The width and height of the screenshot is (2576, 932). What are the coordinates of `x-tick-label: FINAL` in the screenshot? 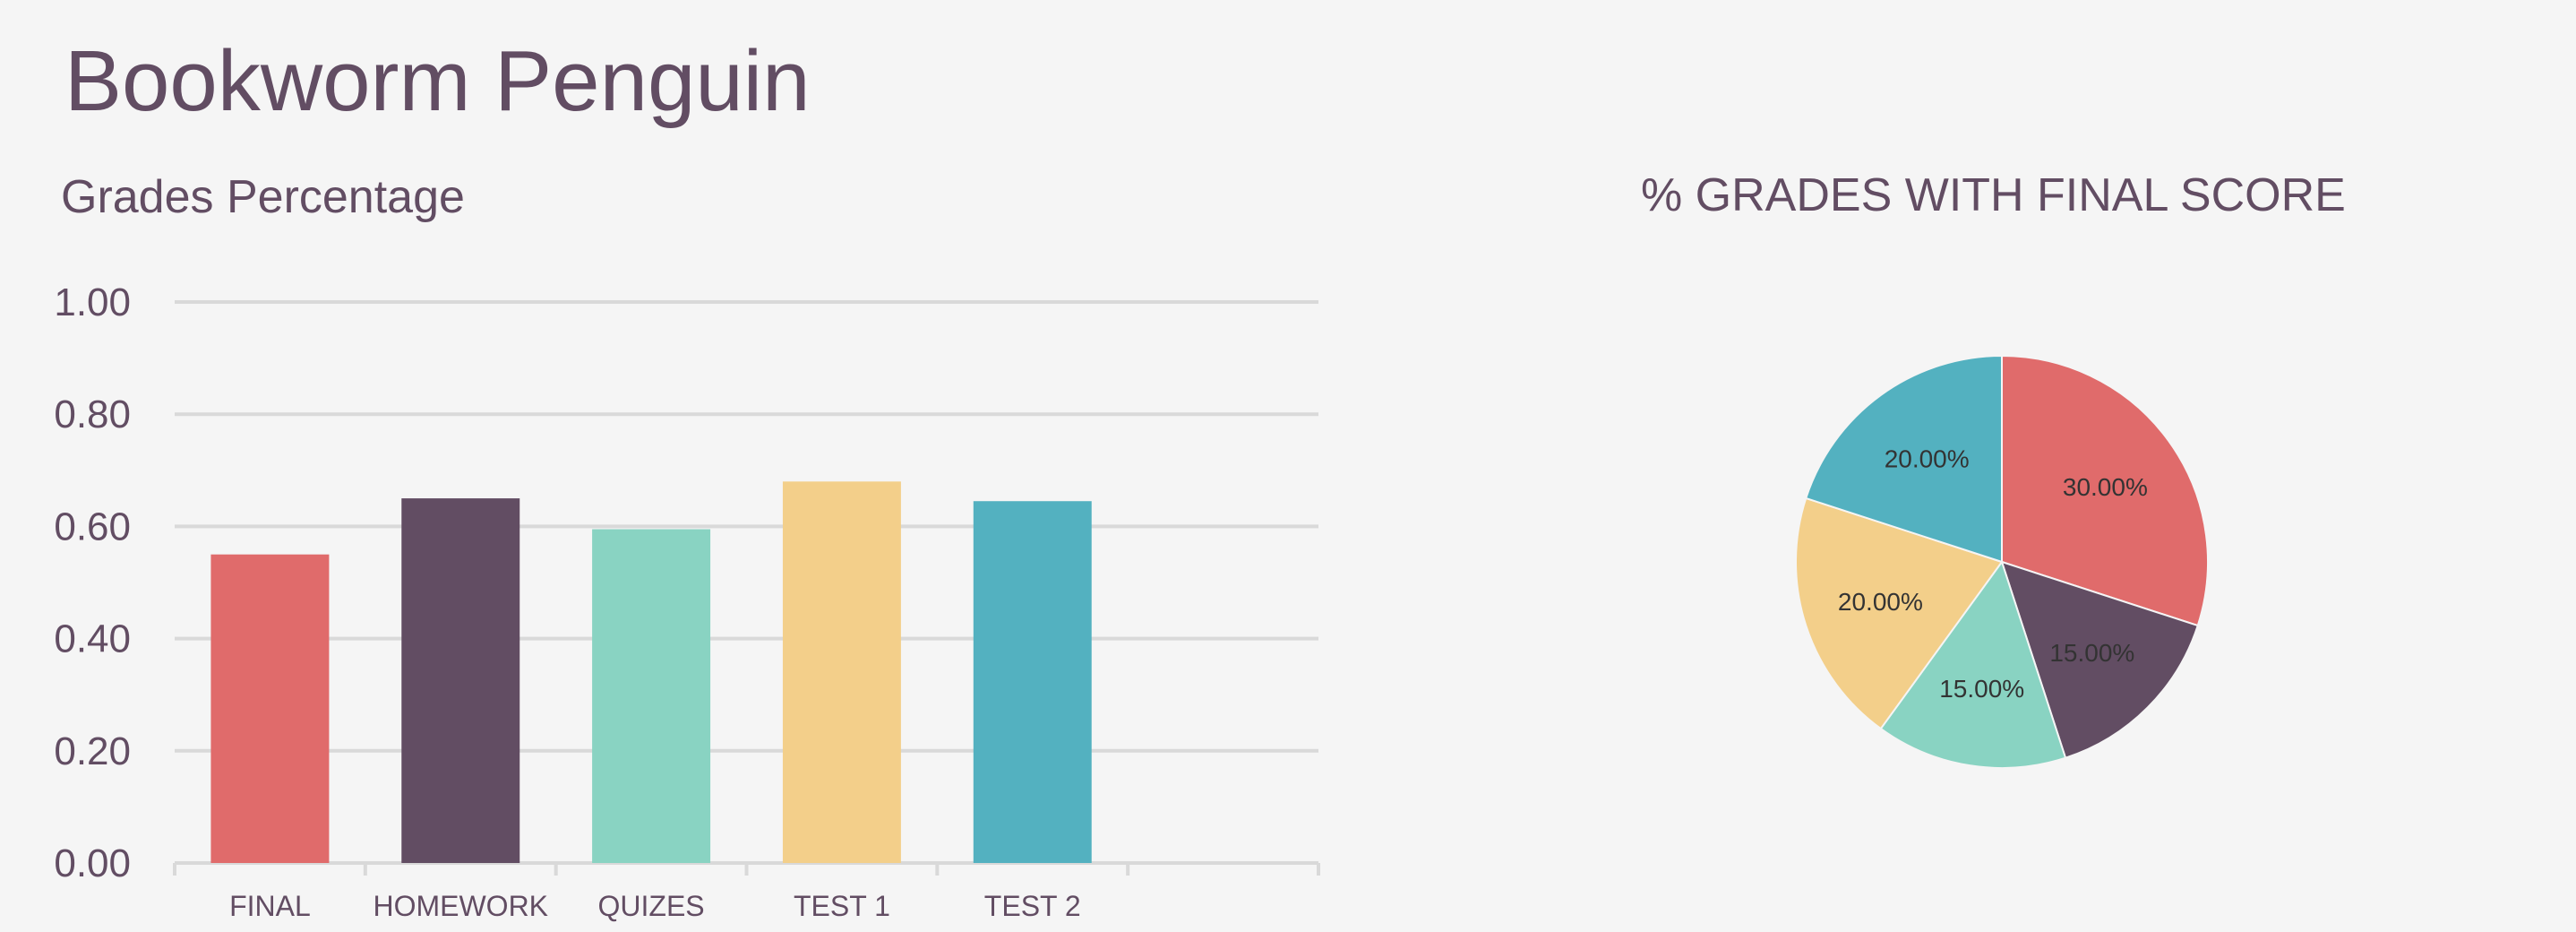 It's located at (270, 906).